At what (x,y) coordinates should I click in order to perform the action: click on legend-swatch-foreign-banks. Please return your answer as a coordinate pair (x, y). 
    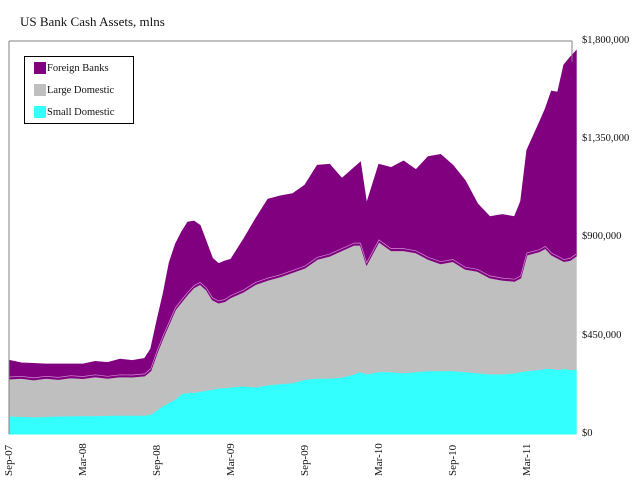
    Looking at the image, I should click on (40, 68).